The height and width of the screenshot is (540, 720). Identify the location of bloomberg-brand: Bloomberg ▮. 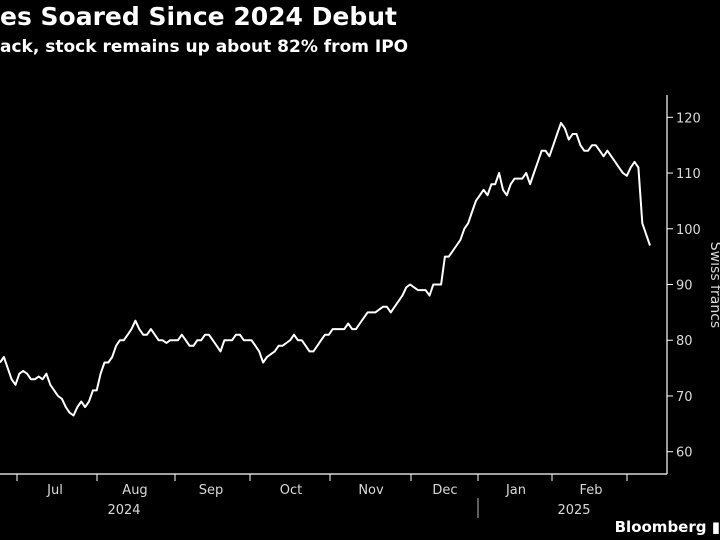
(667, 527).